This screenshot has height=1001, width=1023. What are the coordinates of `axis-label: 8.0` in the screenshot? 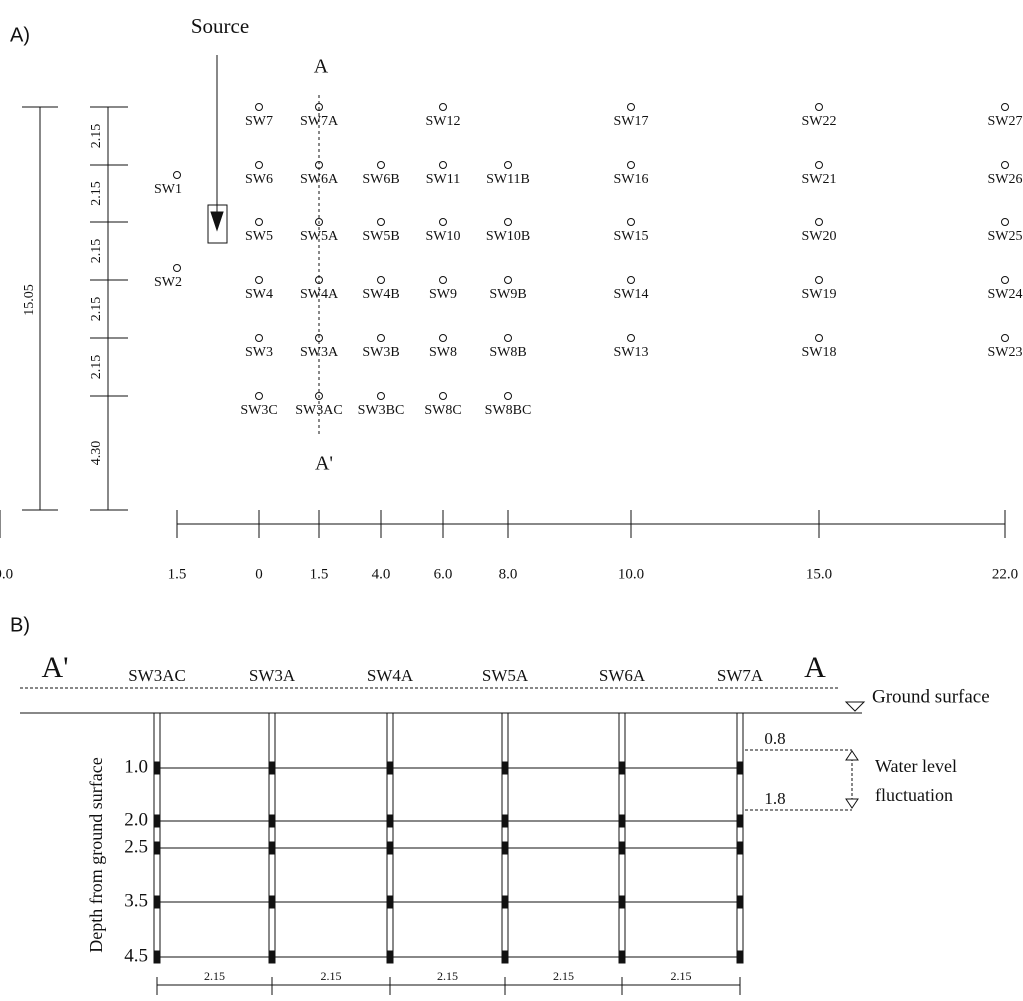 It's located at (508, 574).